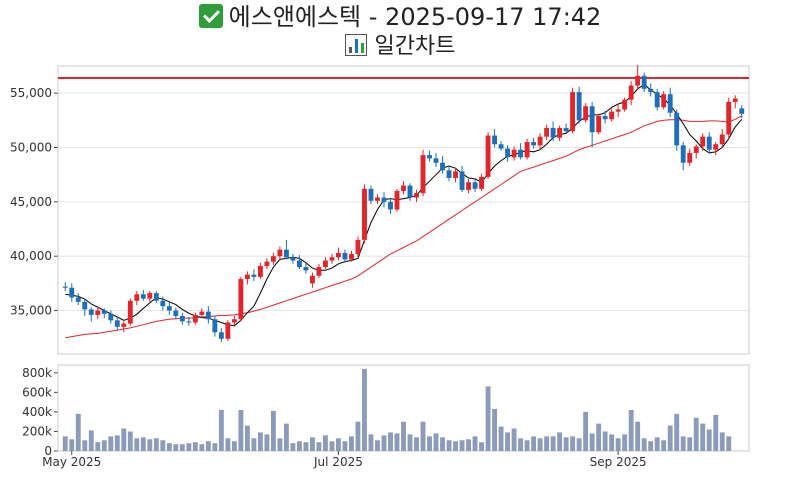 This screenshot has height=500, width=800. Describe the element at coordinates (37, 373) in the screenshot. I see `volume-tick-label: 800k` at that location.